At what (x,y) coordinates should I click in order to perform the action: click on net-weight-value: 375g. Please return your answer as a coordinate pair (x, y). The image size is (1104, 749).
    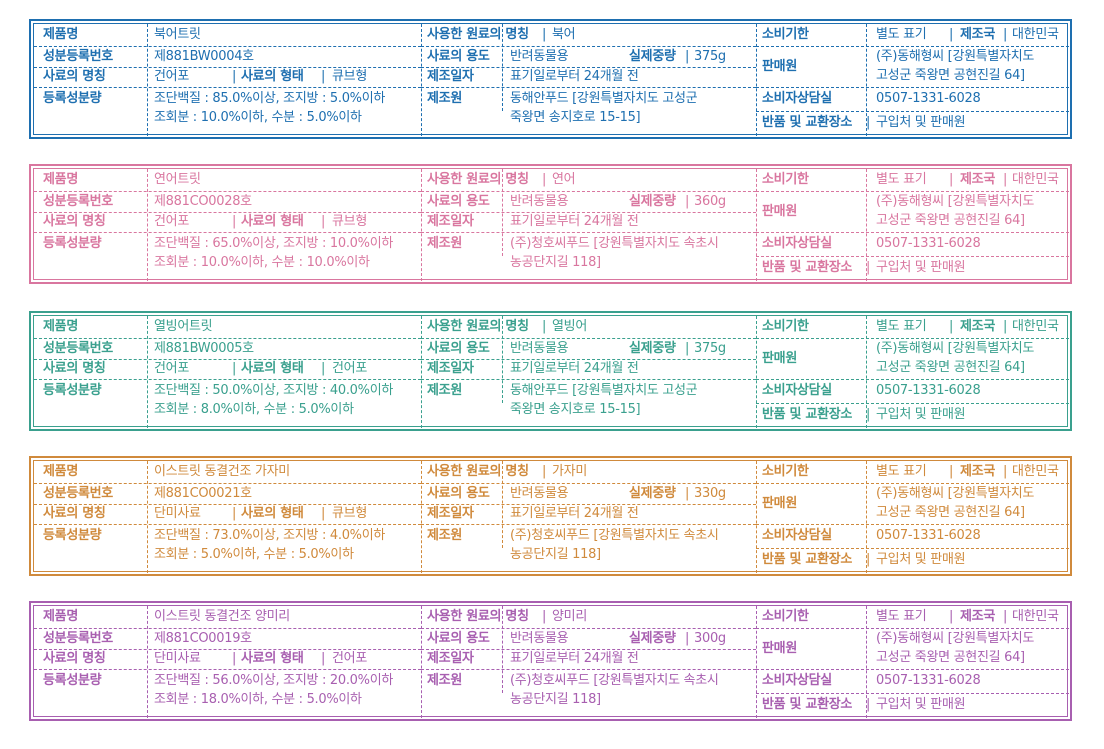
    Looking at the image, I should click on (710, 348).